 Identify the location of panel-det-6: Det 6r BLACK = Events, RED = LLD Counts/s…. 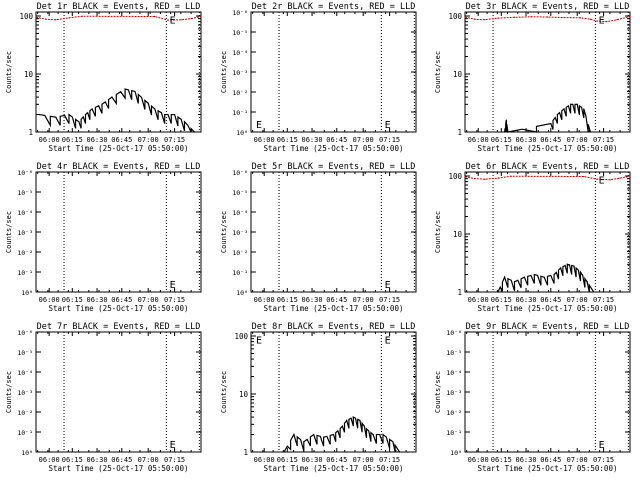
(532, 237).